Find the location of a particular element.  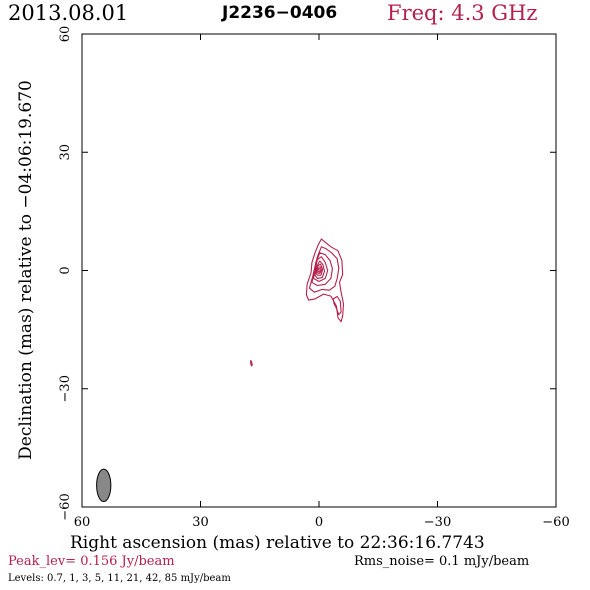

y-tick-label: 0 is located at coordinates (65, 270).